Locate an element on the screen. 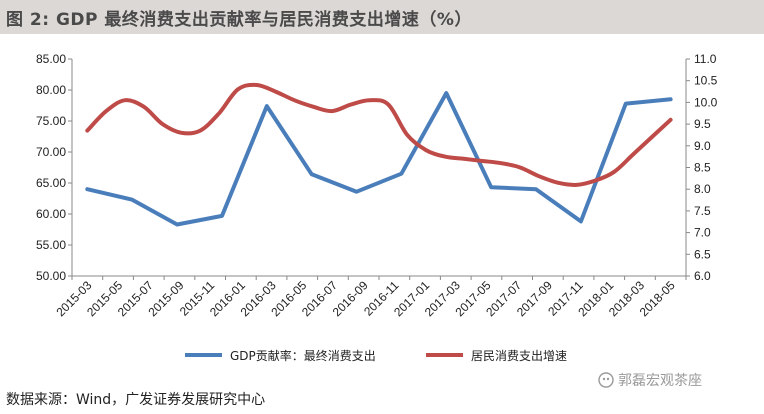  left-tick-label: 55.00 is located at coordinates (51, 245).